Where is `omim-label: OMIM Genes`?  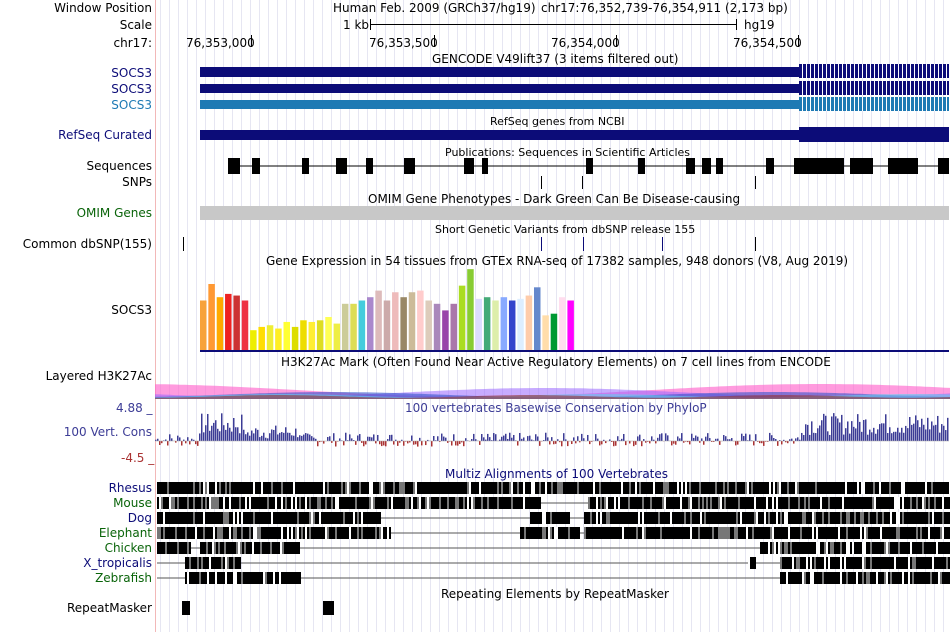
omim-label: OMIM Genes is located at coordinates (114, 213).